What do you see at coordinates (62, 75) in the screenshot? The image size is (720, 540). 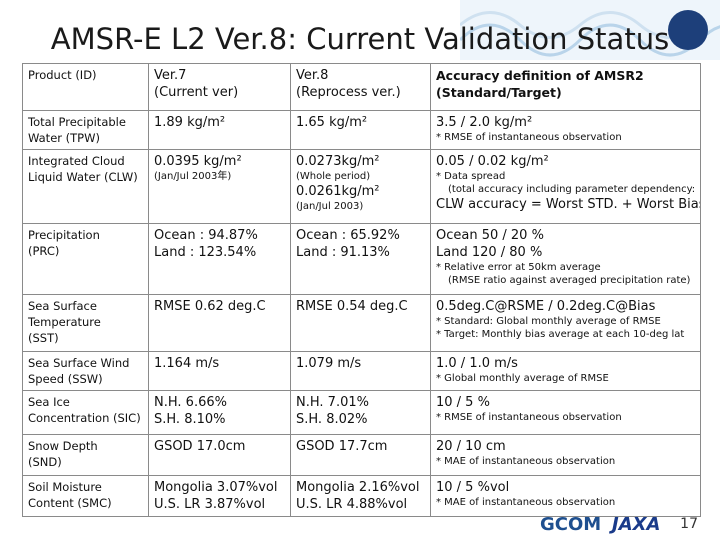 I see `cell-line: Product (ID)` at bounding box center [62, 75].